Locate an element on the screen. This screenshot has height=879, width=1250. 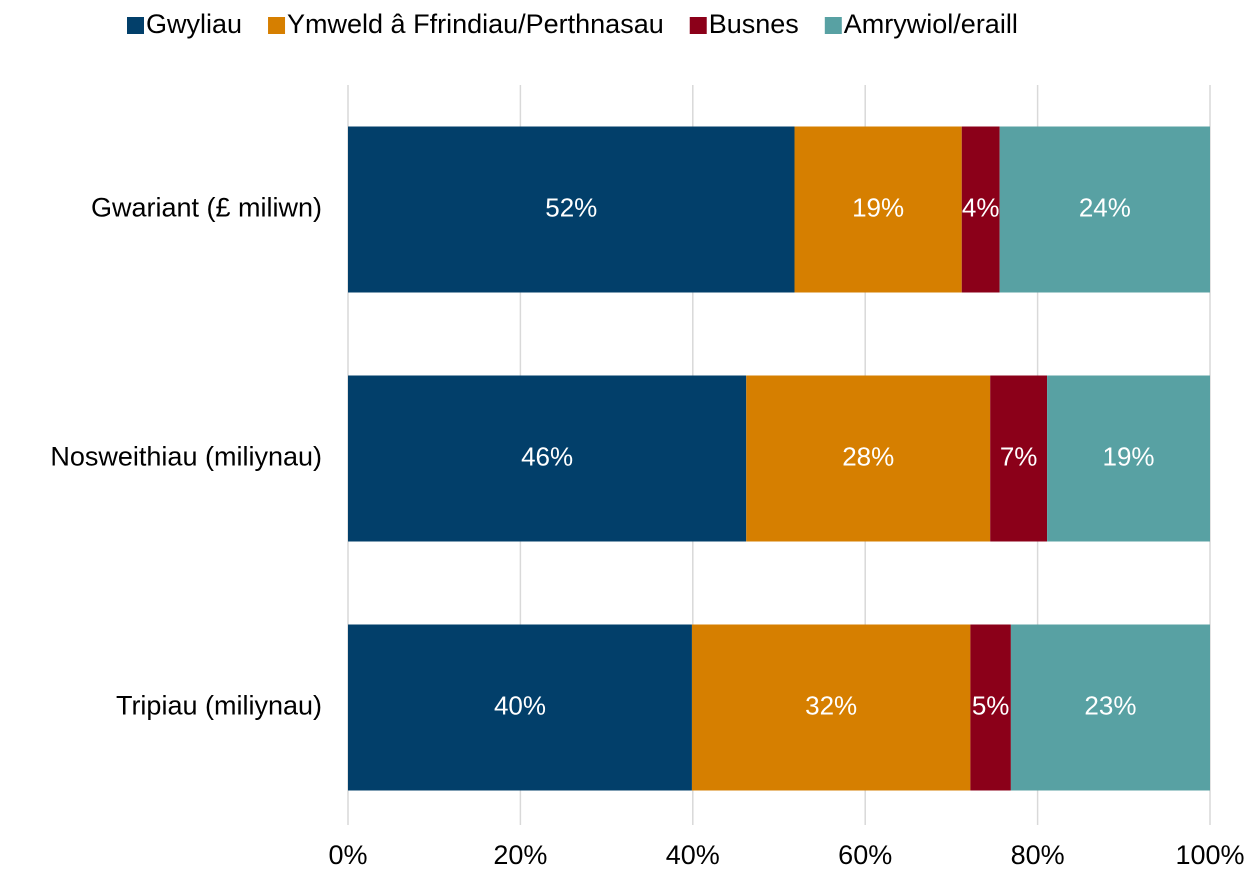
y-tick-label: Gwariant (£ miliwn) is located at coordinates (206, 208).